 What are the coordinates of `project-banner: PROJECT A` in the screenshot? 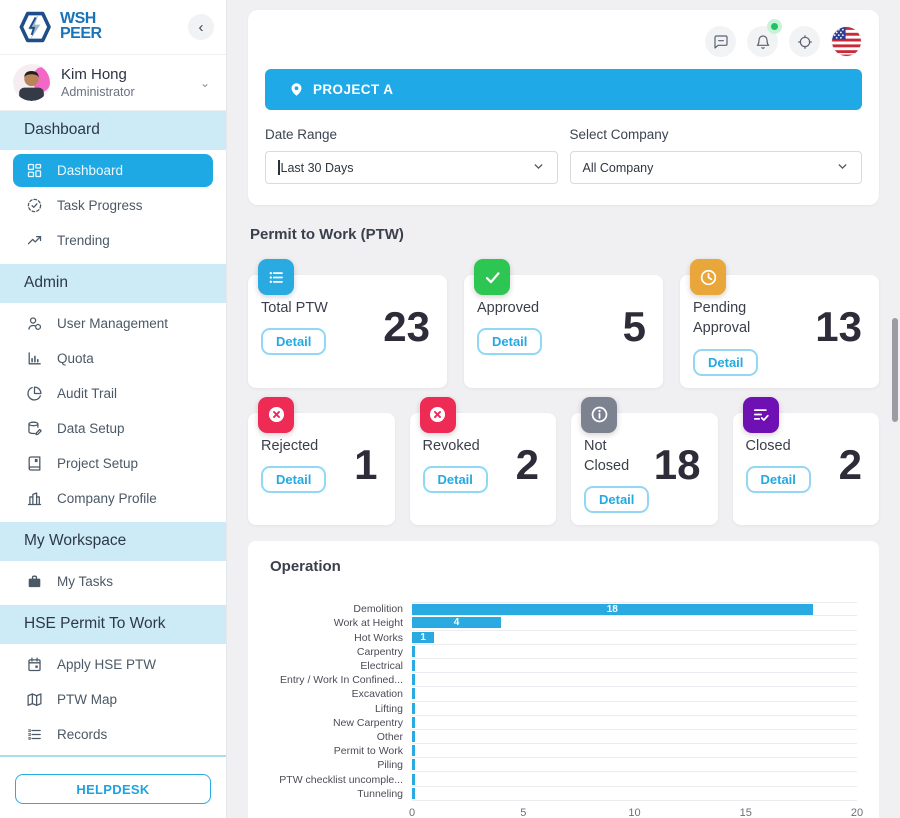 It's located at (563, 89).